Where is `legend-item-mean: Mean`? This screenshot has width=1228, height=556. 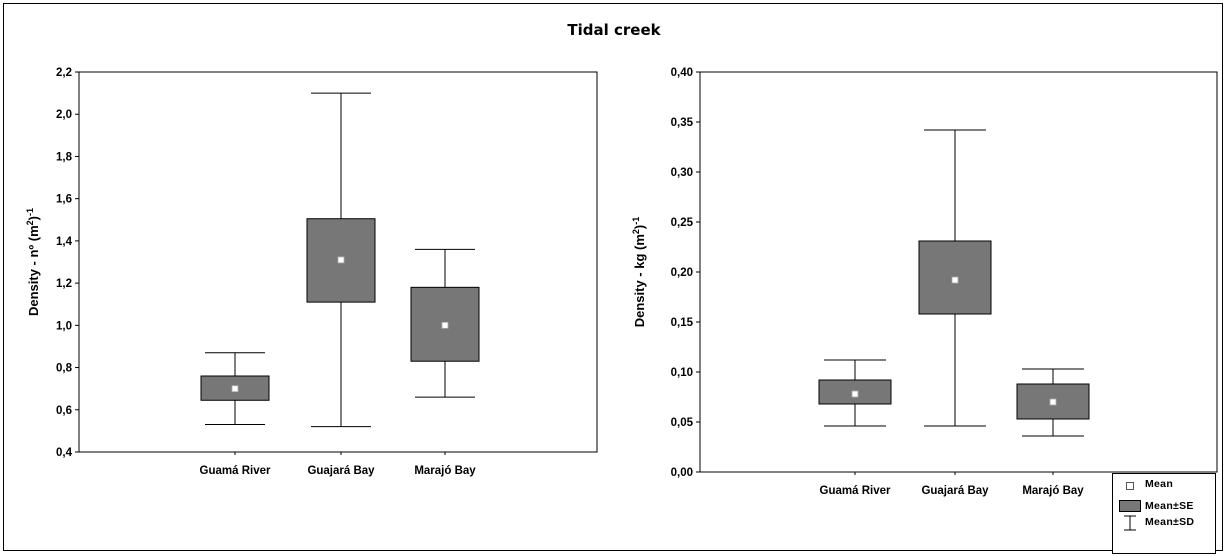 legend-item-mean: Mean is located at coordinates (1164, 485).